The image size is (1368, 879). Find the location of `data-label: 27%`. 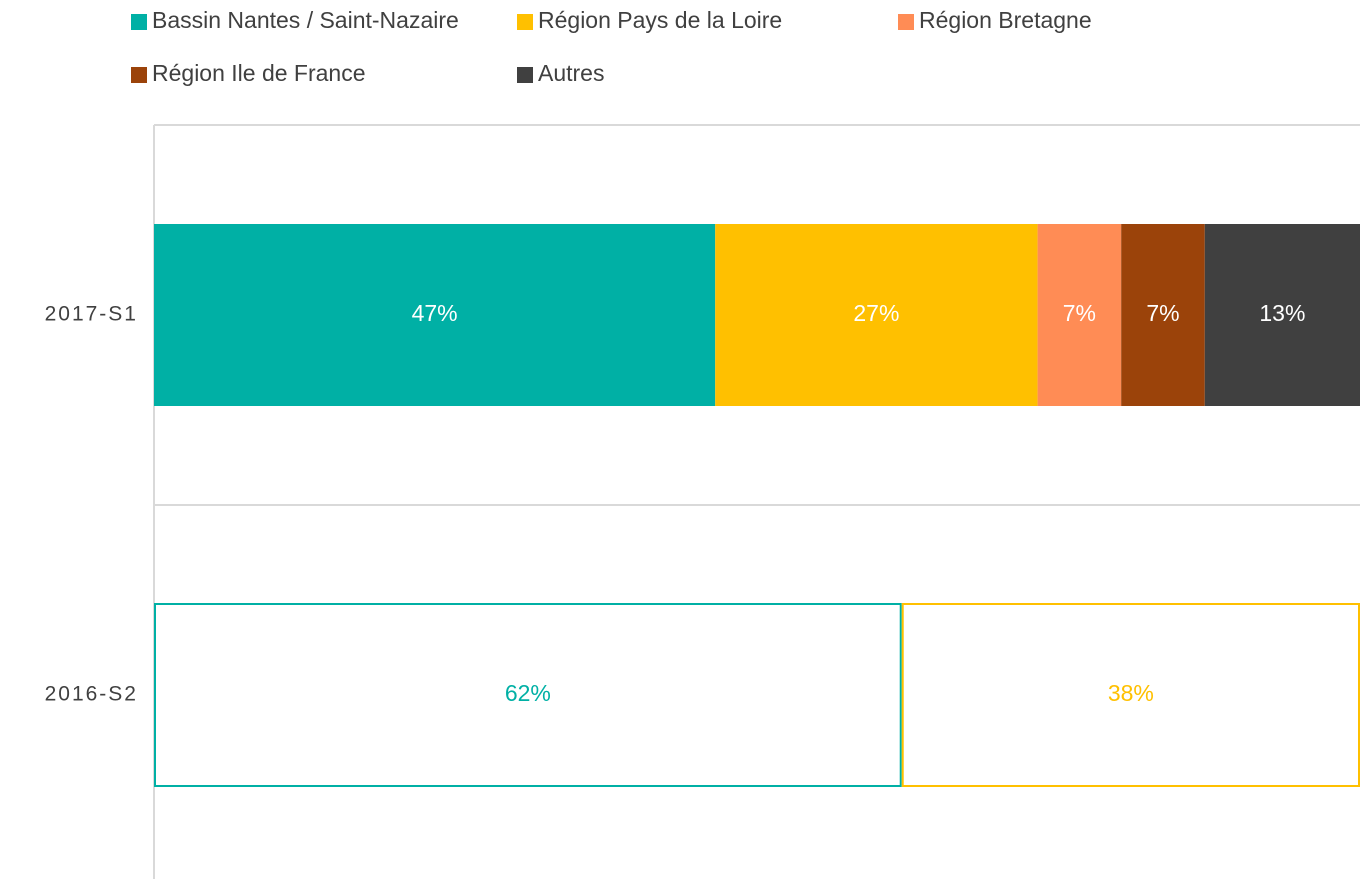

data-label: 27% is located at coordinates (876, 313).